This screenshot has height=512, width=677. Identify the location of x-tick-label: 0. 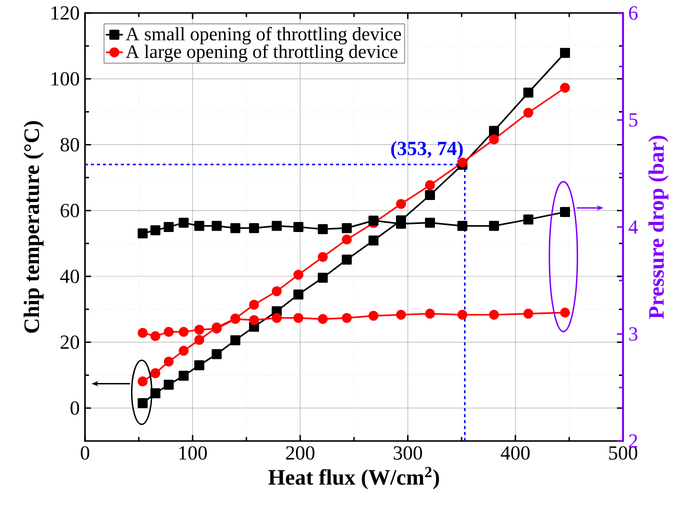
(85, 453).